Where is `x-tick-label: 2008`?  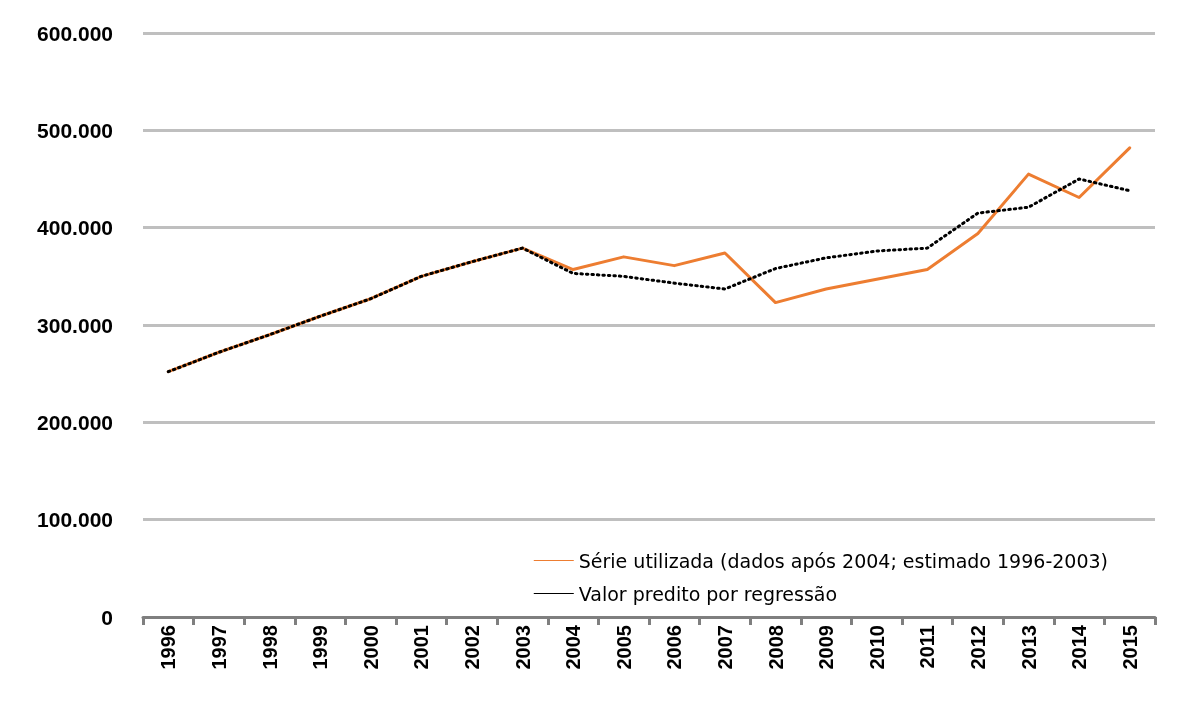 x-tick-label: 2008 is located at coordinates (775, 647).